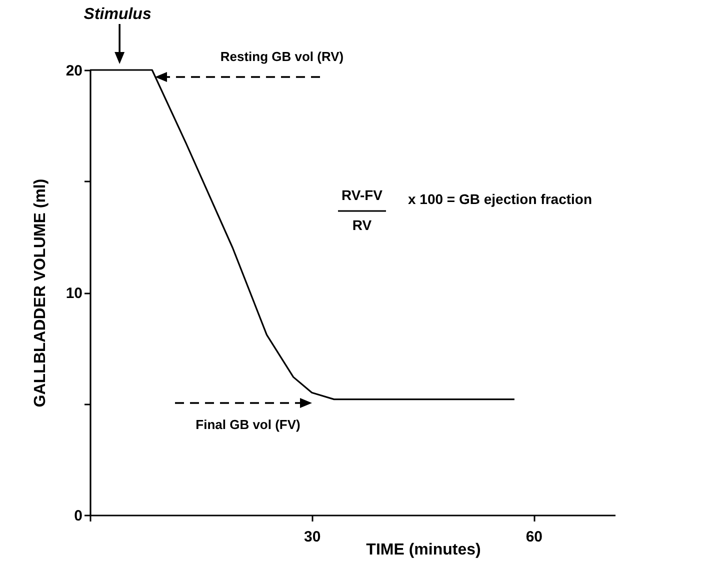 This screenshot has width=703, height=567. What do you see at coordinates (118, 14) in the screenshot?
I see `annotation: Stimulus` at bounding box center [118, 14].